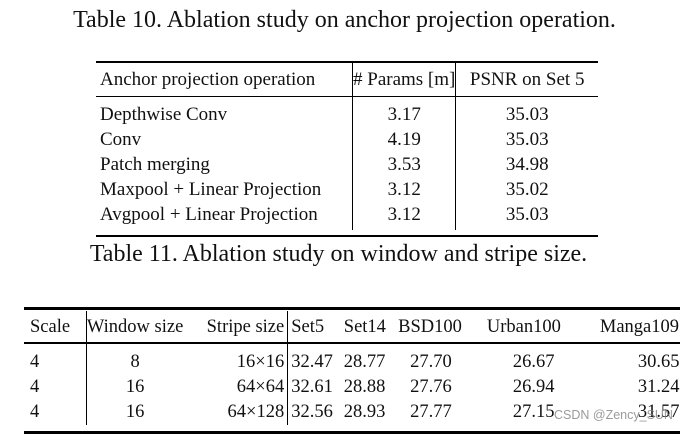 The width and height of the screenshot is (693, 437). Describe the element at coordinates (364, 412) in the screenshot. I see `cell-set14: 28.93` at that location.